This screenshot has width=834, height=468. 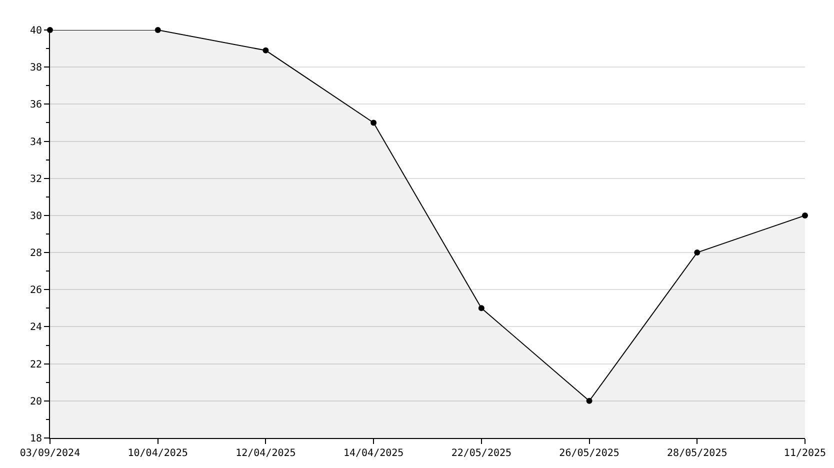 What do you see at coordinates (589, 453) in the screenshot?
I see `x-tick-label: 26/05/2025` at bounding box center [589, 453].